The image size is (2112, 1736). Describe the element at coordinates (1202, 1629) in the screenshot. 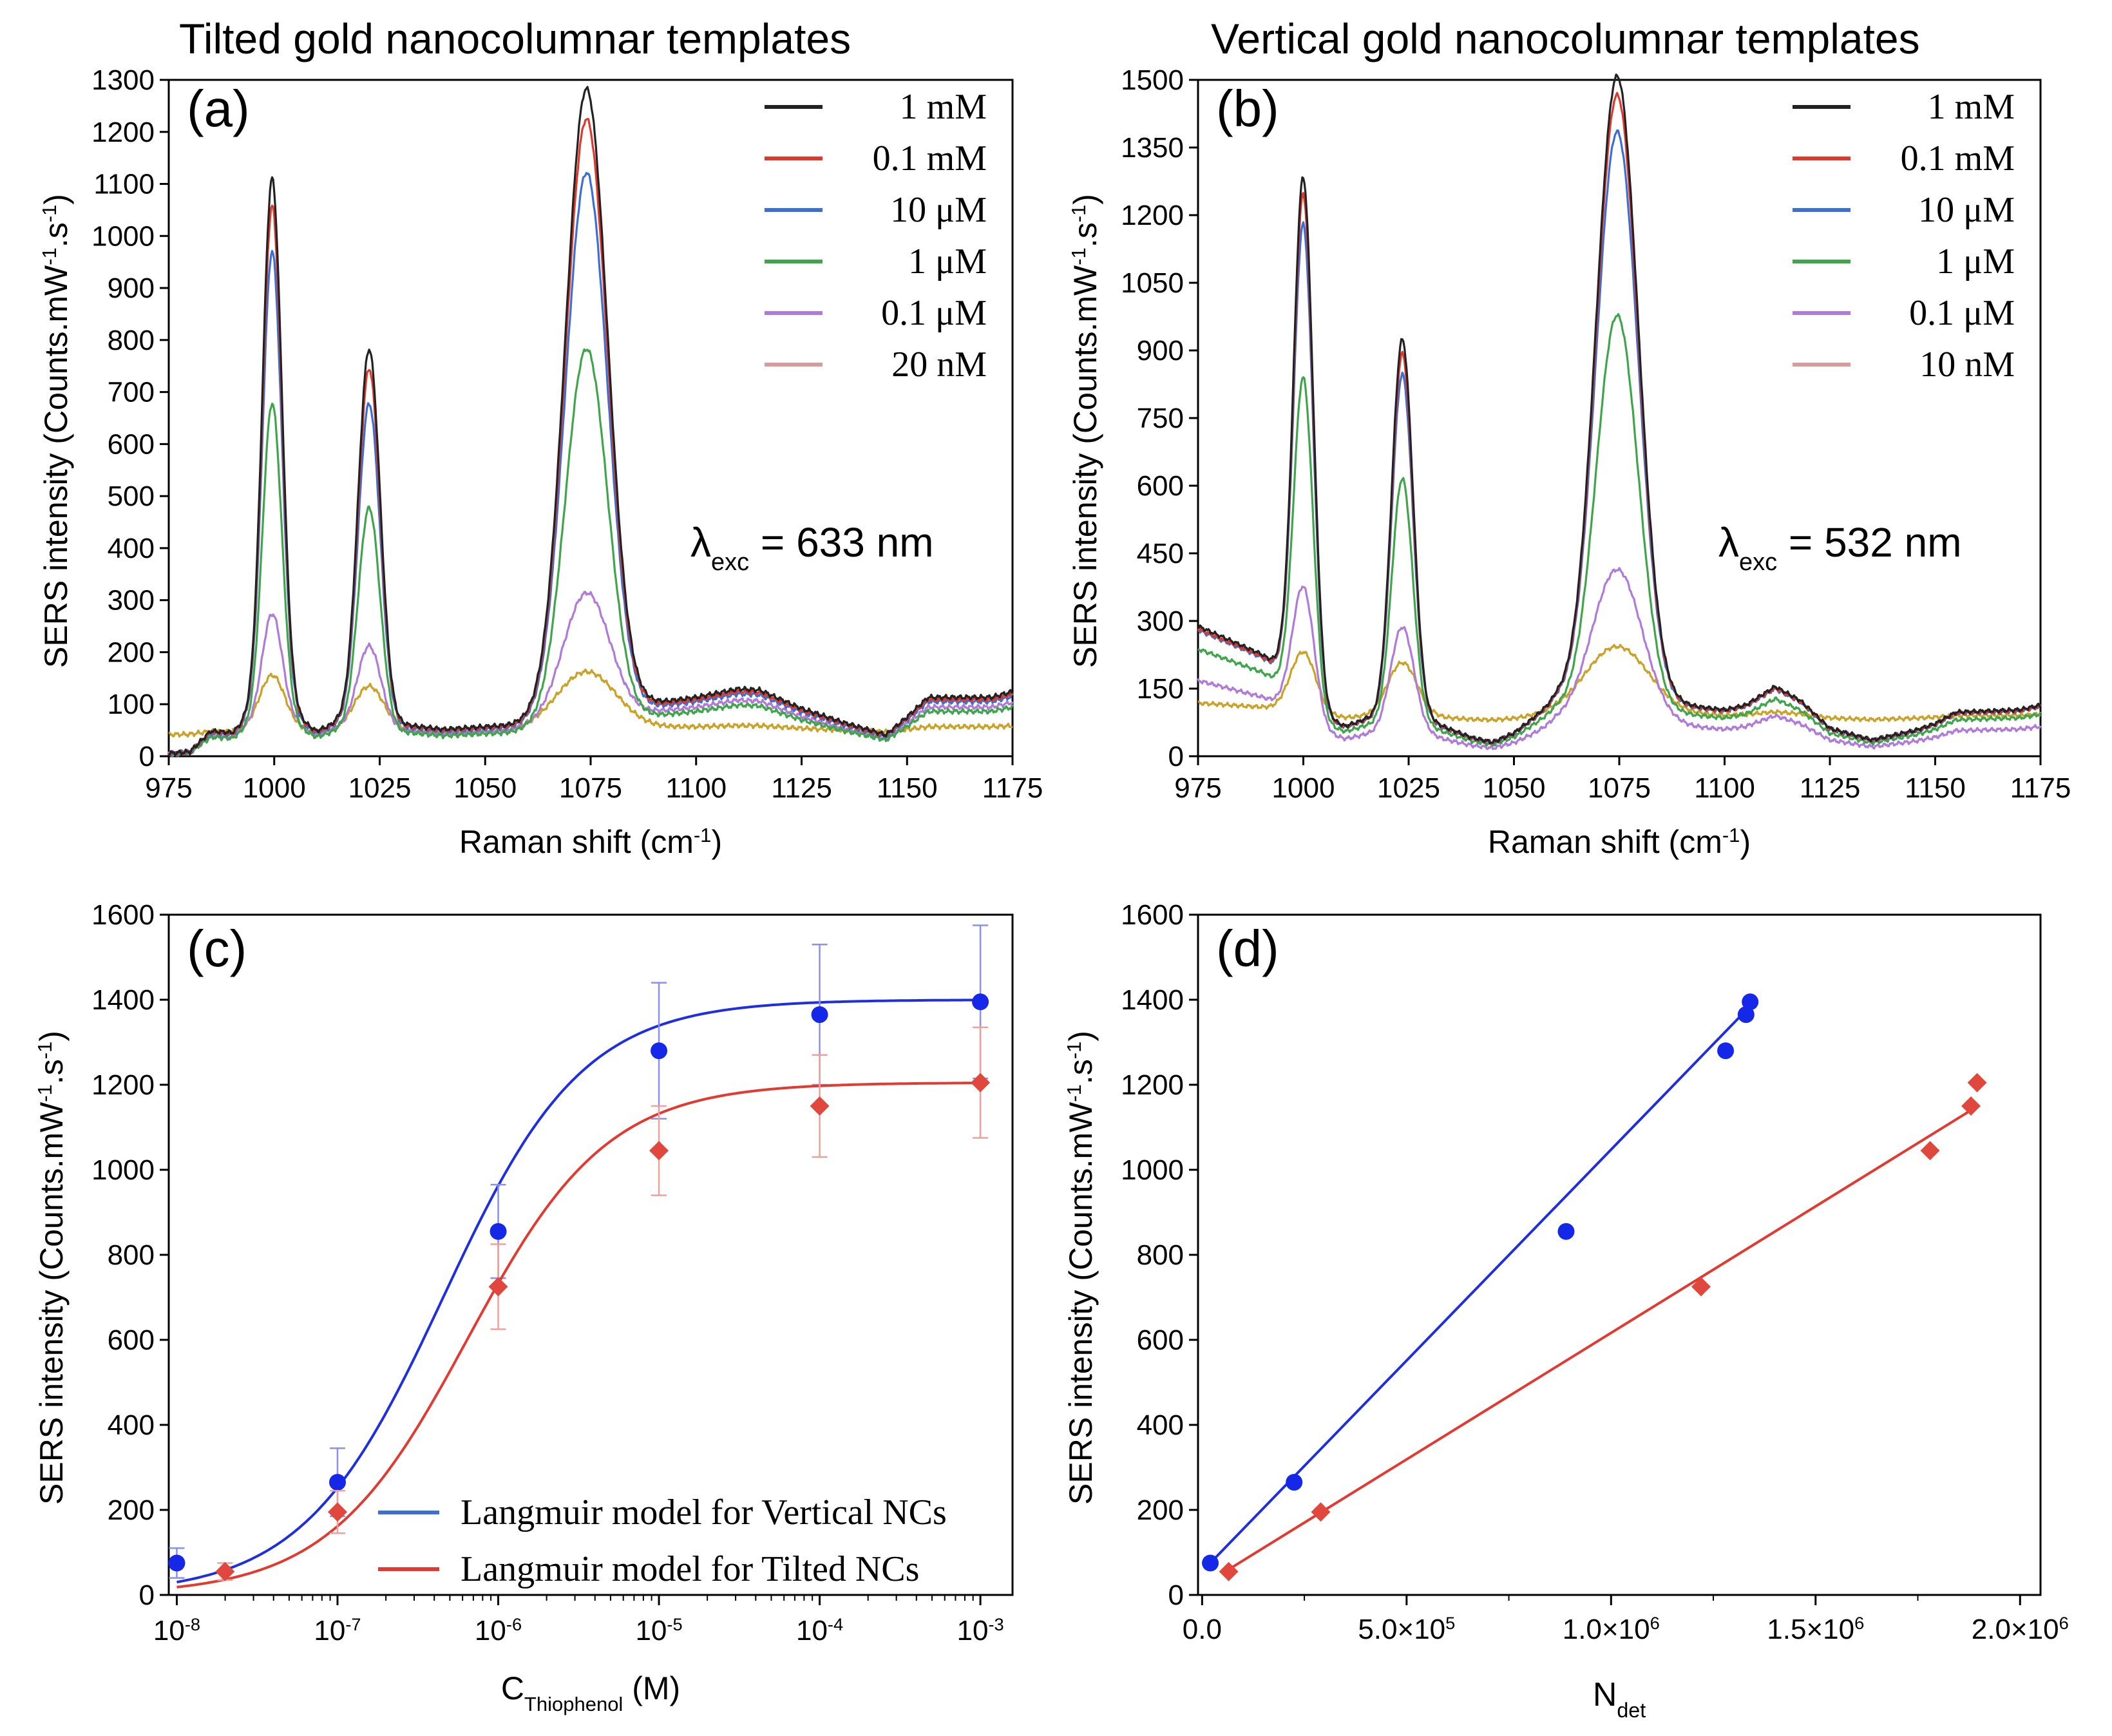

I see `panel-d-x-tick-label: 0.0` at that location.